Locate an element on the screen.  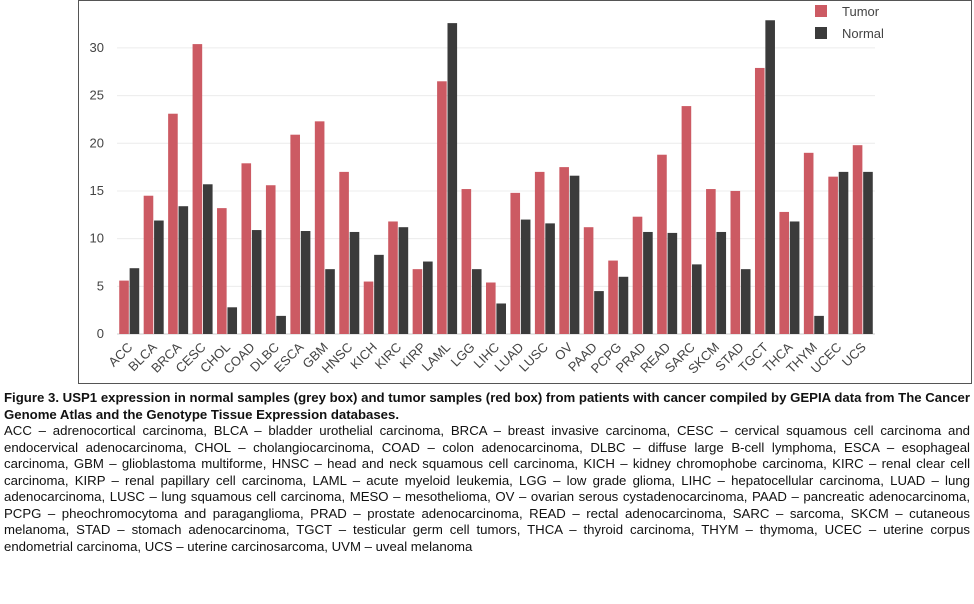
legend-label: Normal is located at coordinates (863, 33).